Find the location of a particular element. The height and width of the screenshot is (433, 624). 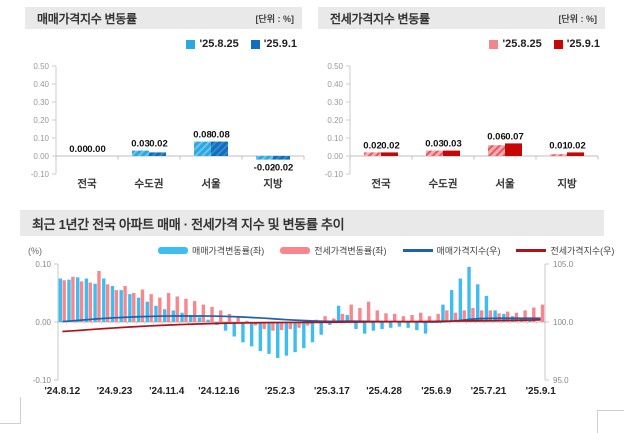

sale-panel-unit: [단위 : %] is located at coordinates (274, 18).